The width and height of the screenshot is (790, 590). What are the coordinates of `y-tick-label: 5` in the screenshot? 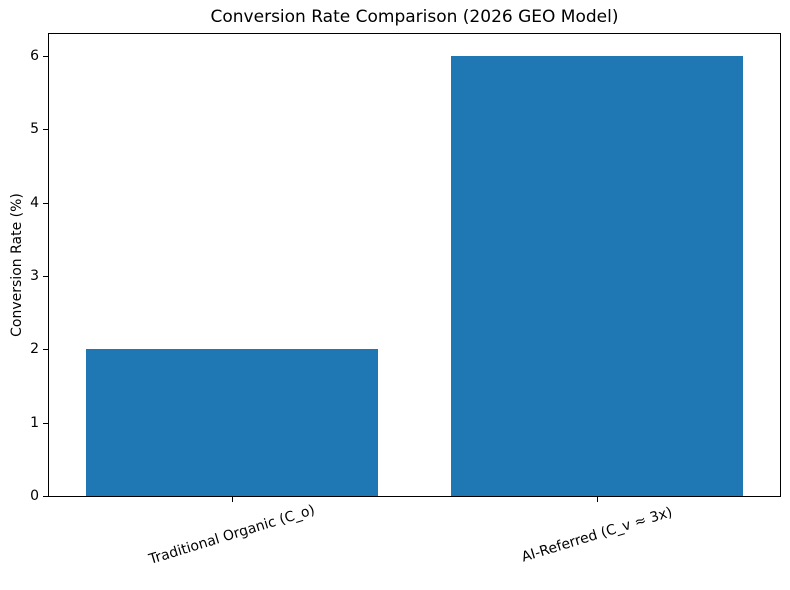 It's located at (34, 129).